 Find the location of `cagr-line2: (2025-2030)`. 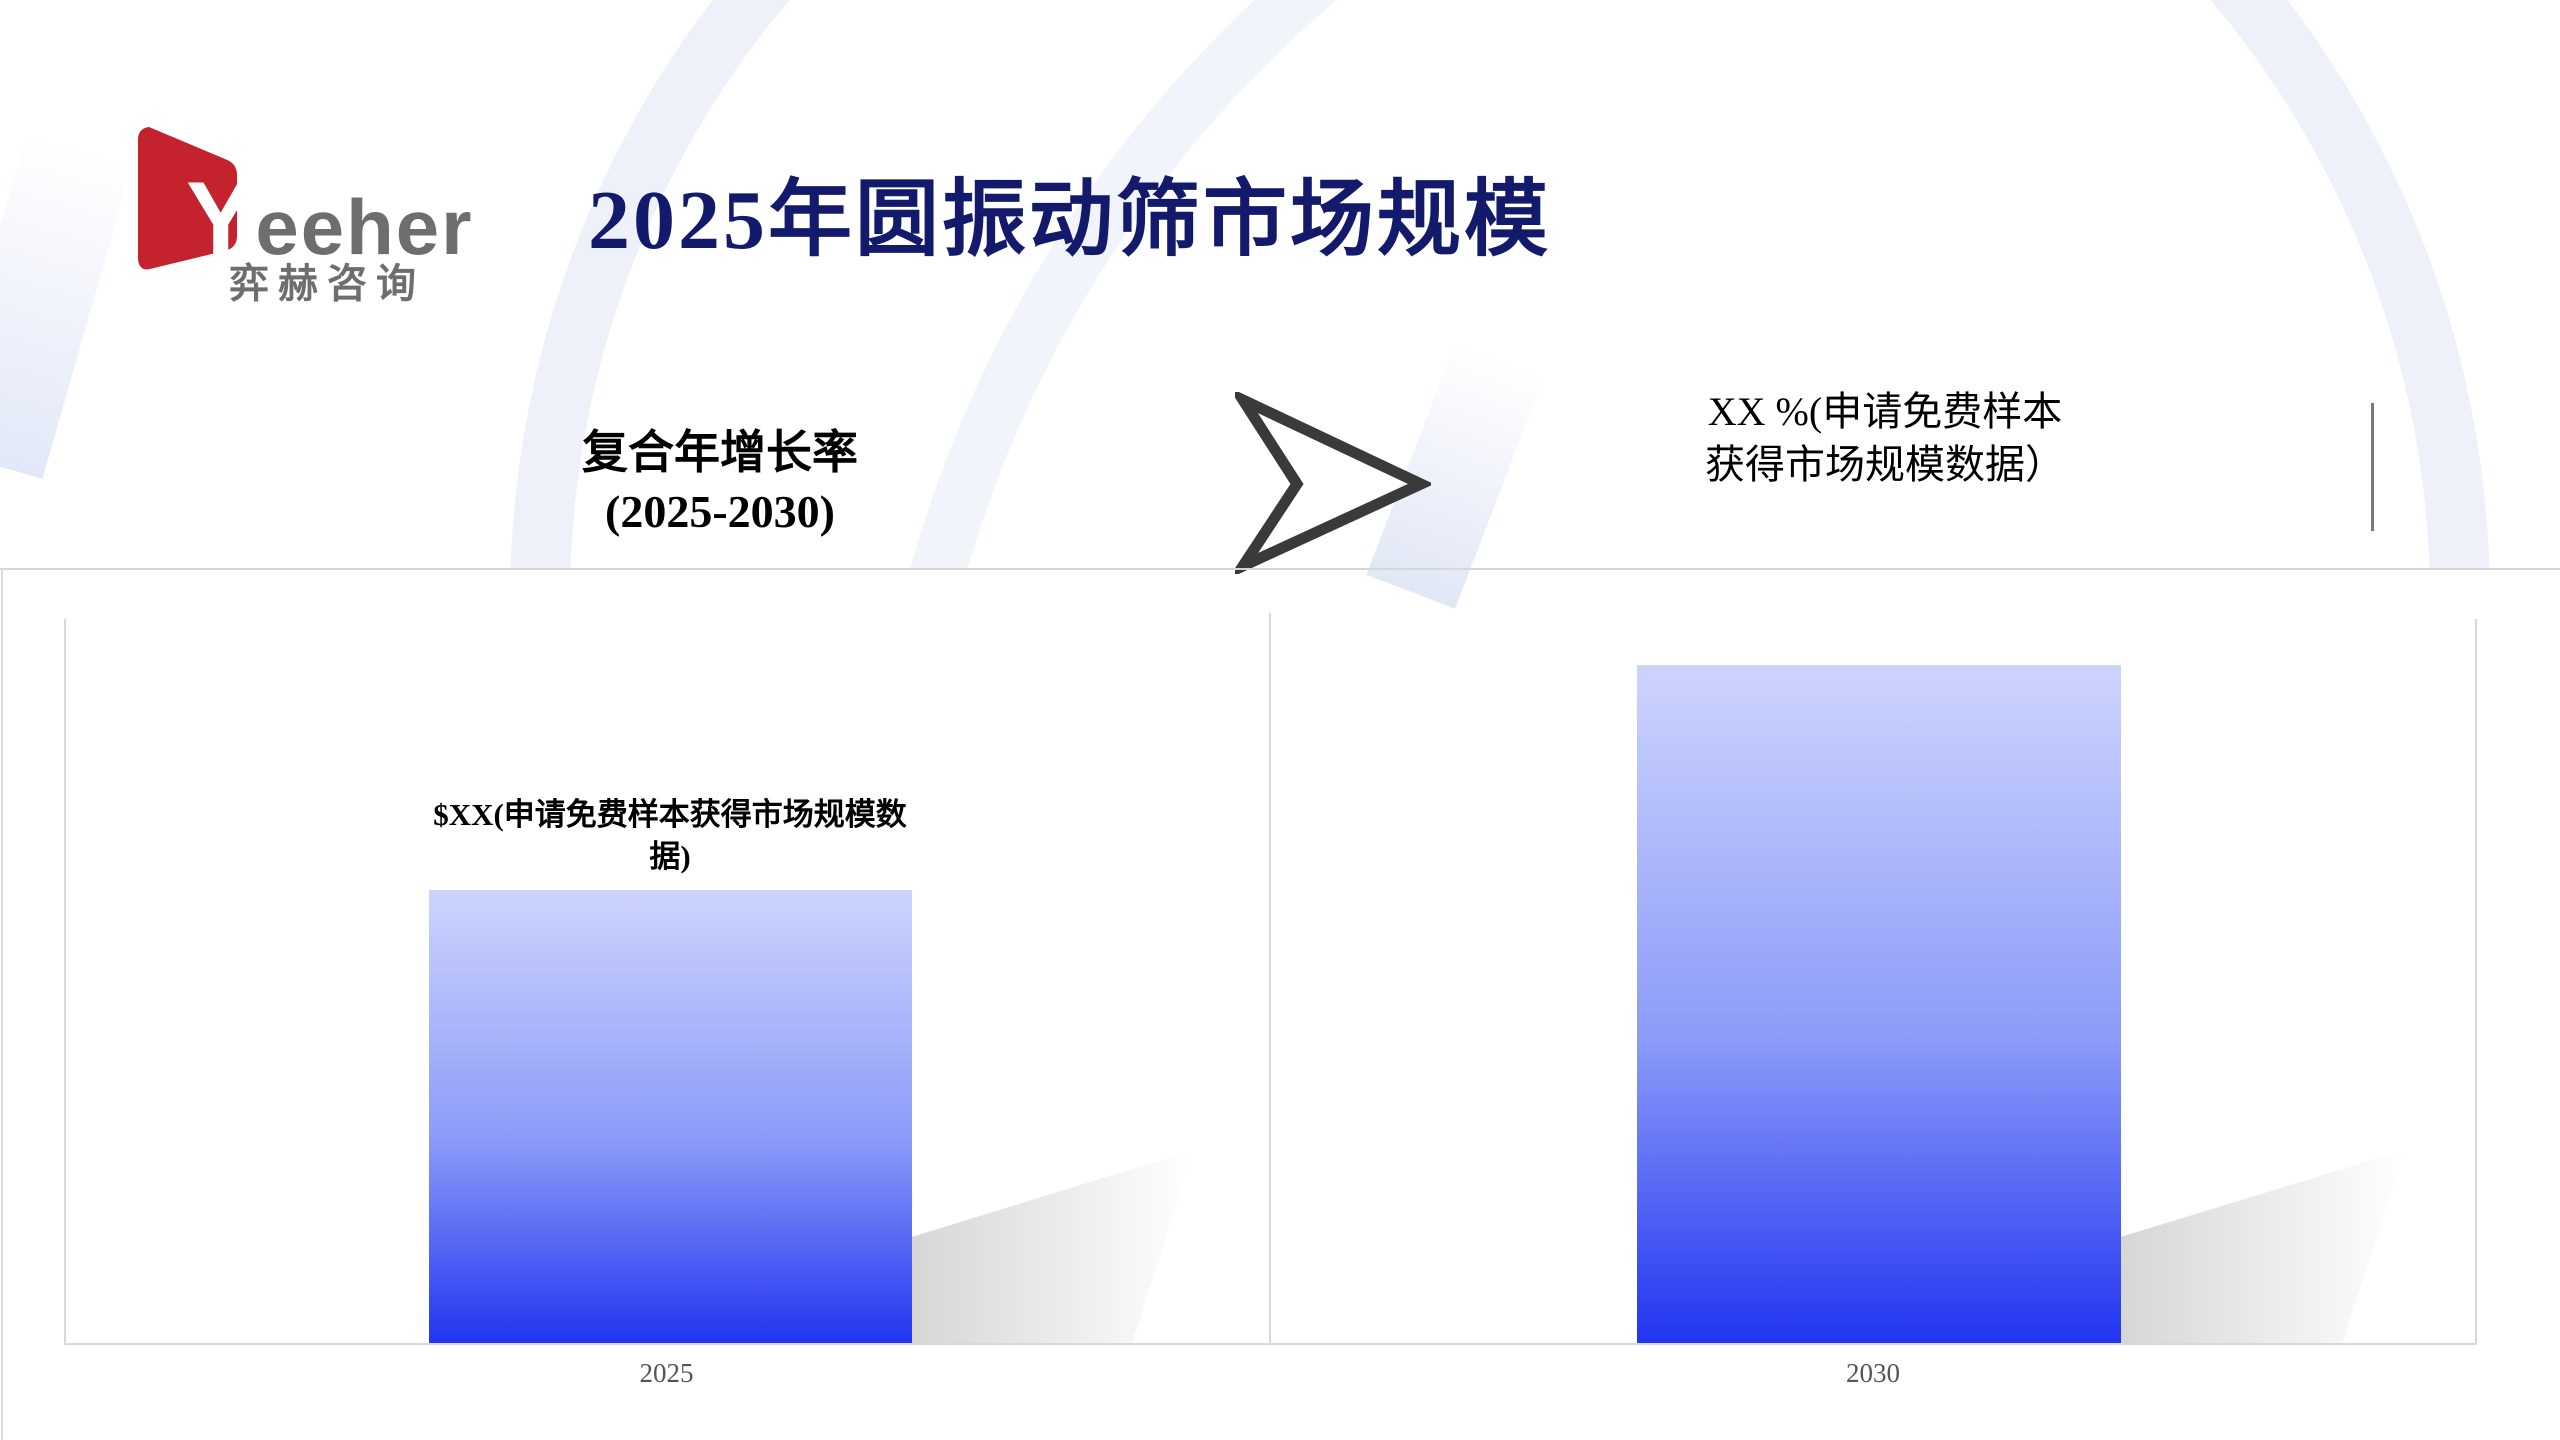

cagr-line2: (2025-2030) is located at coordinates (720, 511).